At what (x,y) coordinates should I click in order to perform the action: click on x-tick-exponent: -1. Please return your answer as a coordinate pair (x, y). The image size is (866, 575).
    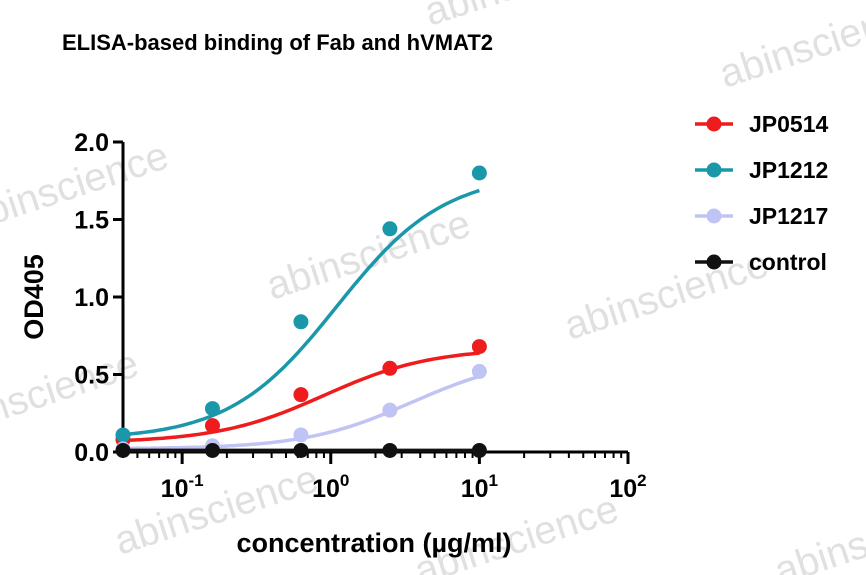
    Looking at the image, I should click on (195, 480).